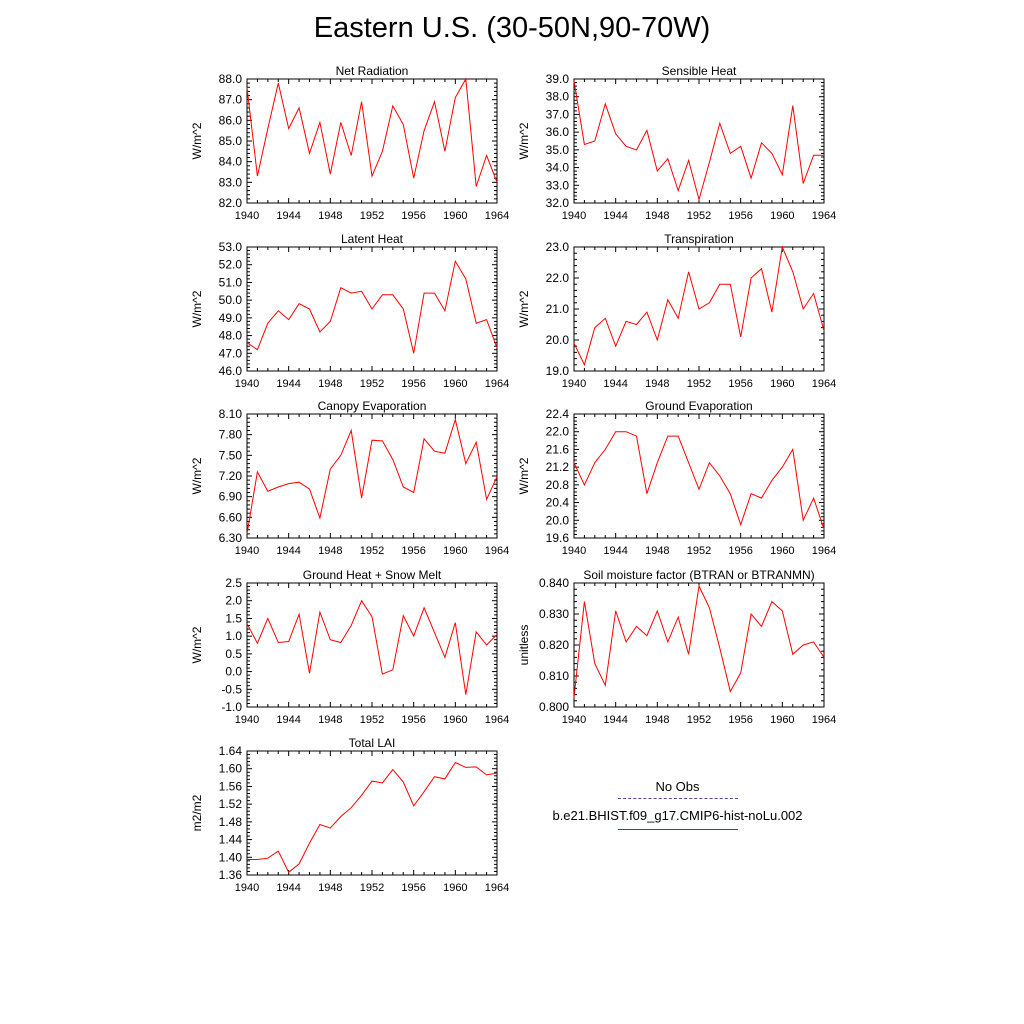 The width and height of the screenshot is (1024, 1024). Describe the element at coordinates (554, 707) in the screenshot. I see `y-tick-label: 0.800` at that location.